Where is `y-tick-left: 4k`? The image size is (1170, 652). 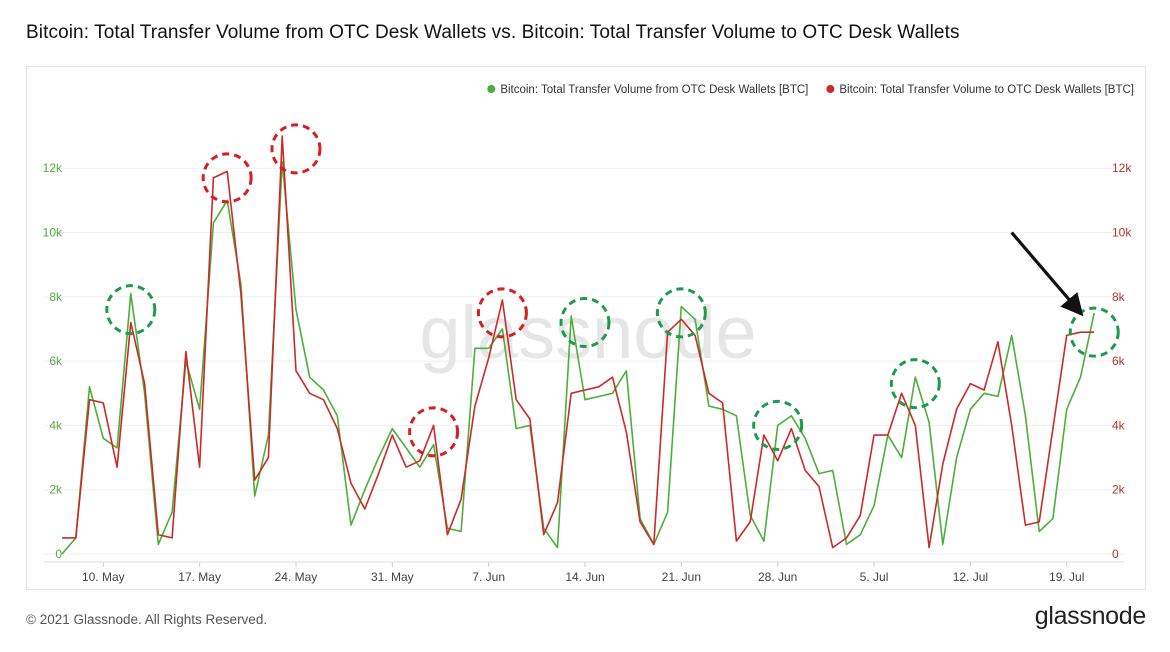
y-tick-left: 4k is located at coordinates (56, 425).